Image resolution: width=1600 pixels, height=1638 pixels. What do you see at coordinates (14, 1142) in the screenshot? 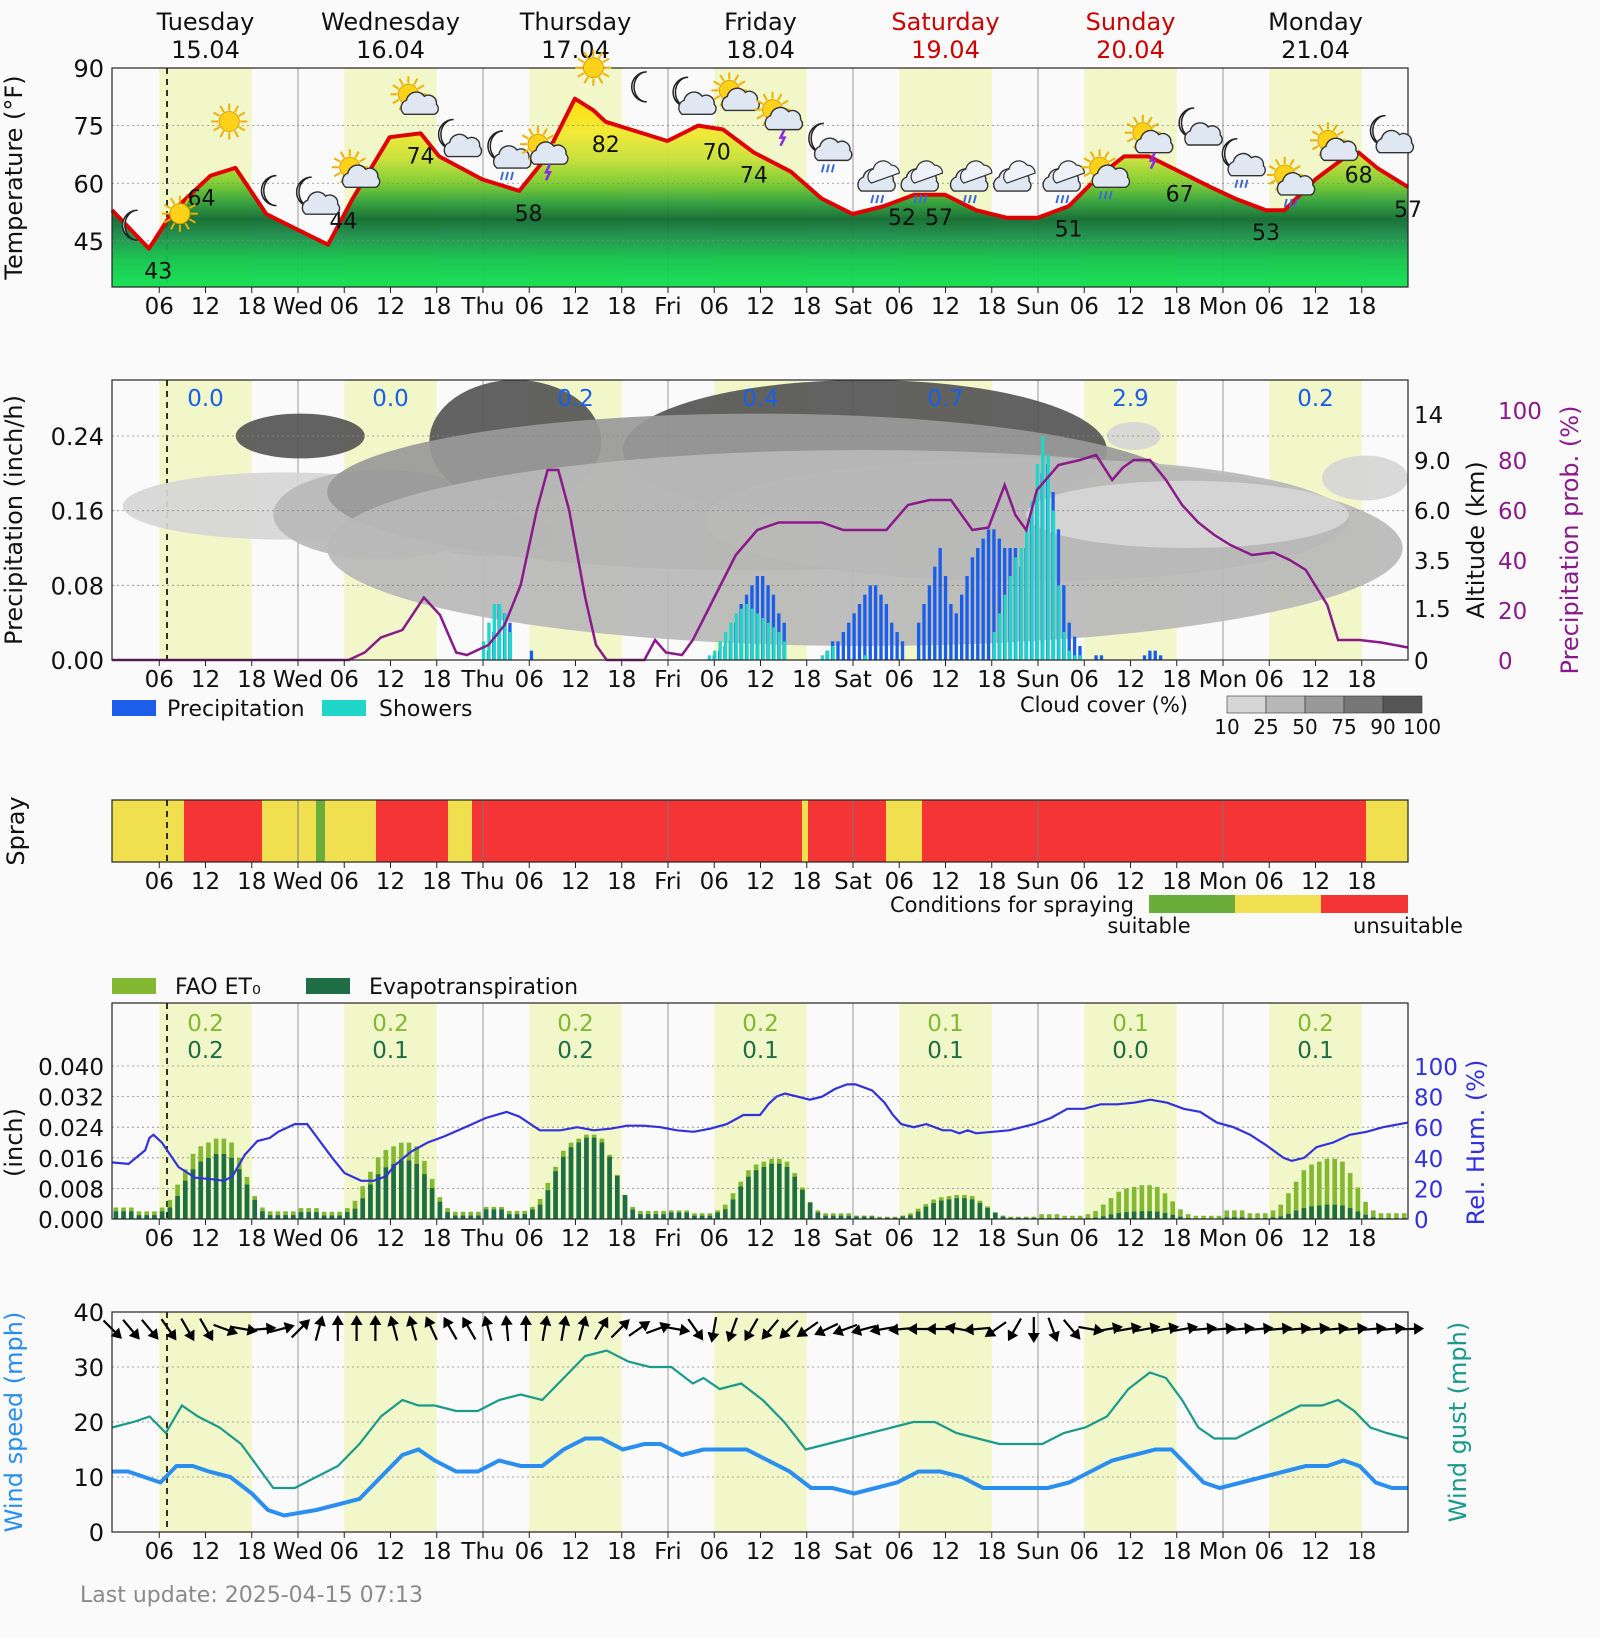
I see `evap-y-label: (inch)` at bounding box center [14, 1142].